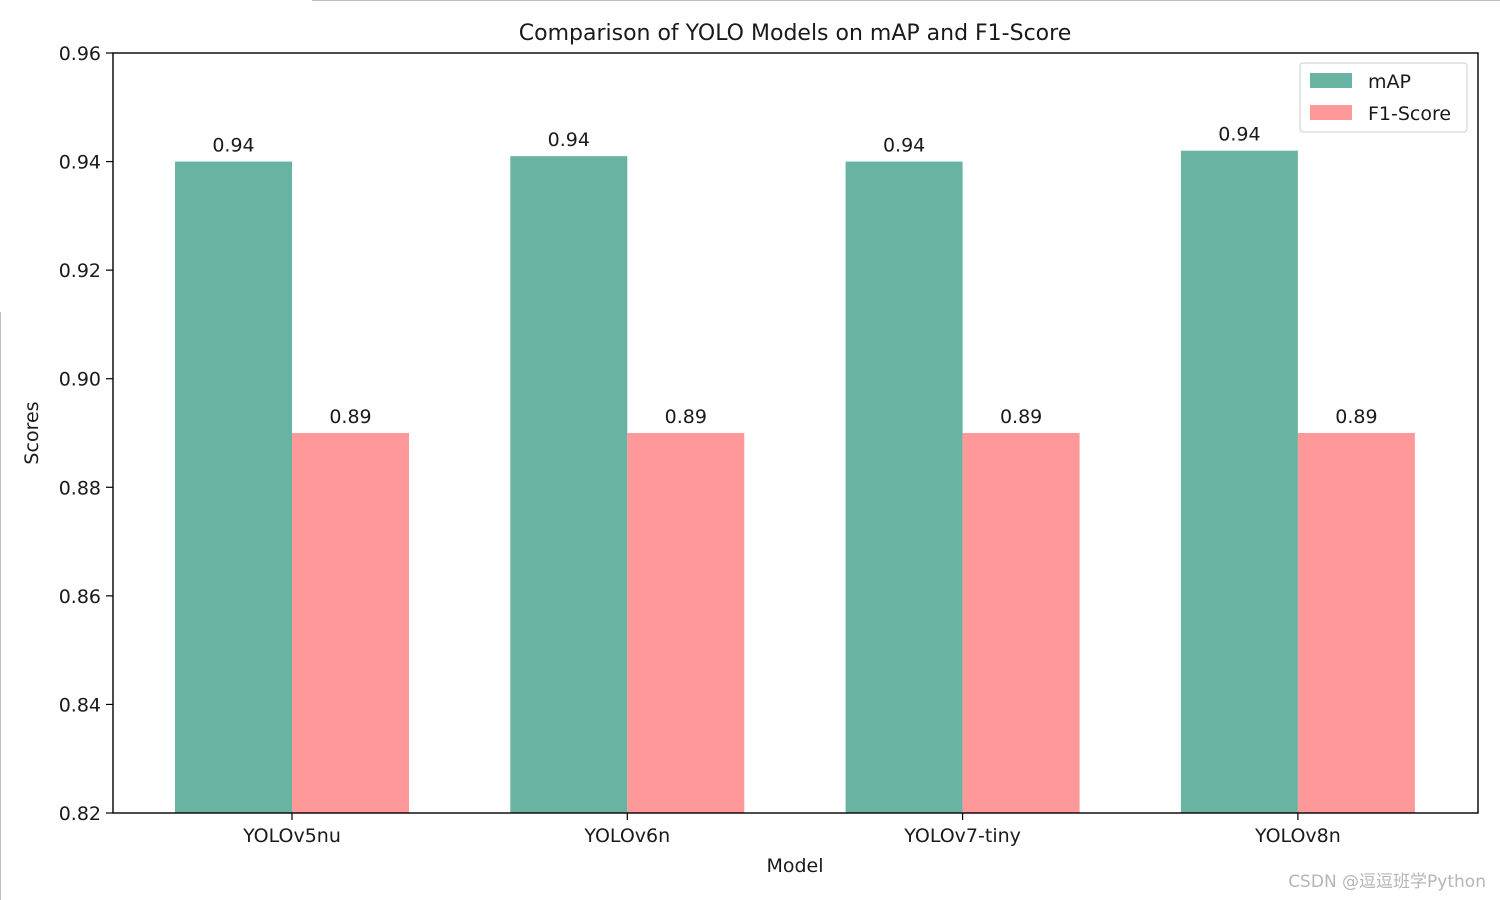 Image resolution: width=1500 pixels, height=900 pixels. I want to click on y-tick-label: 0.82, so click(80, 814).